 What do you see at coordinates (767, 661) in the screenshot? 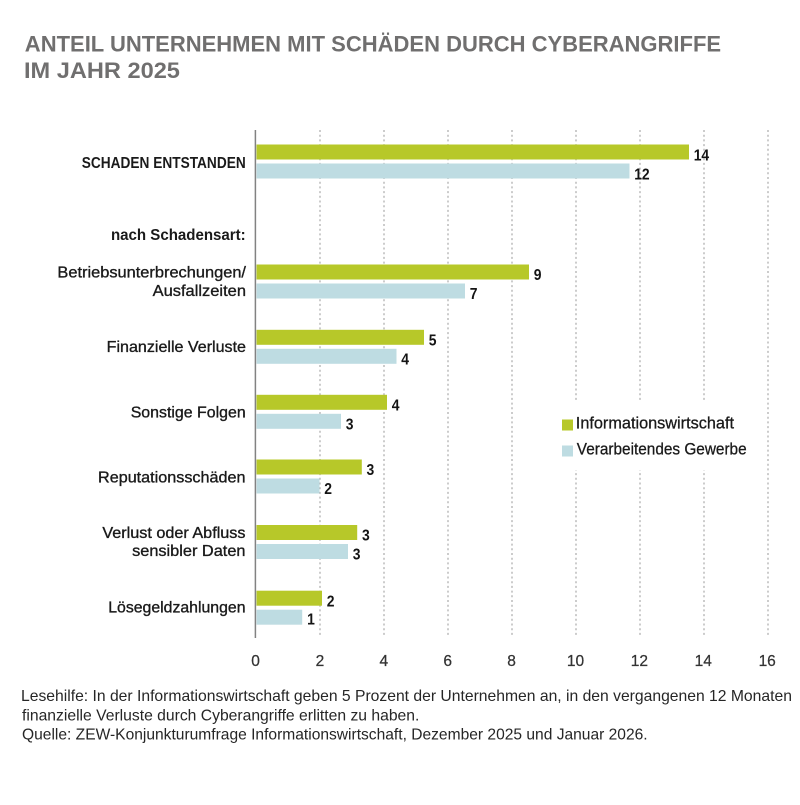
I see `svg-text: 16` at bounding box center [767, 661].